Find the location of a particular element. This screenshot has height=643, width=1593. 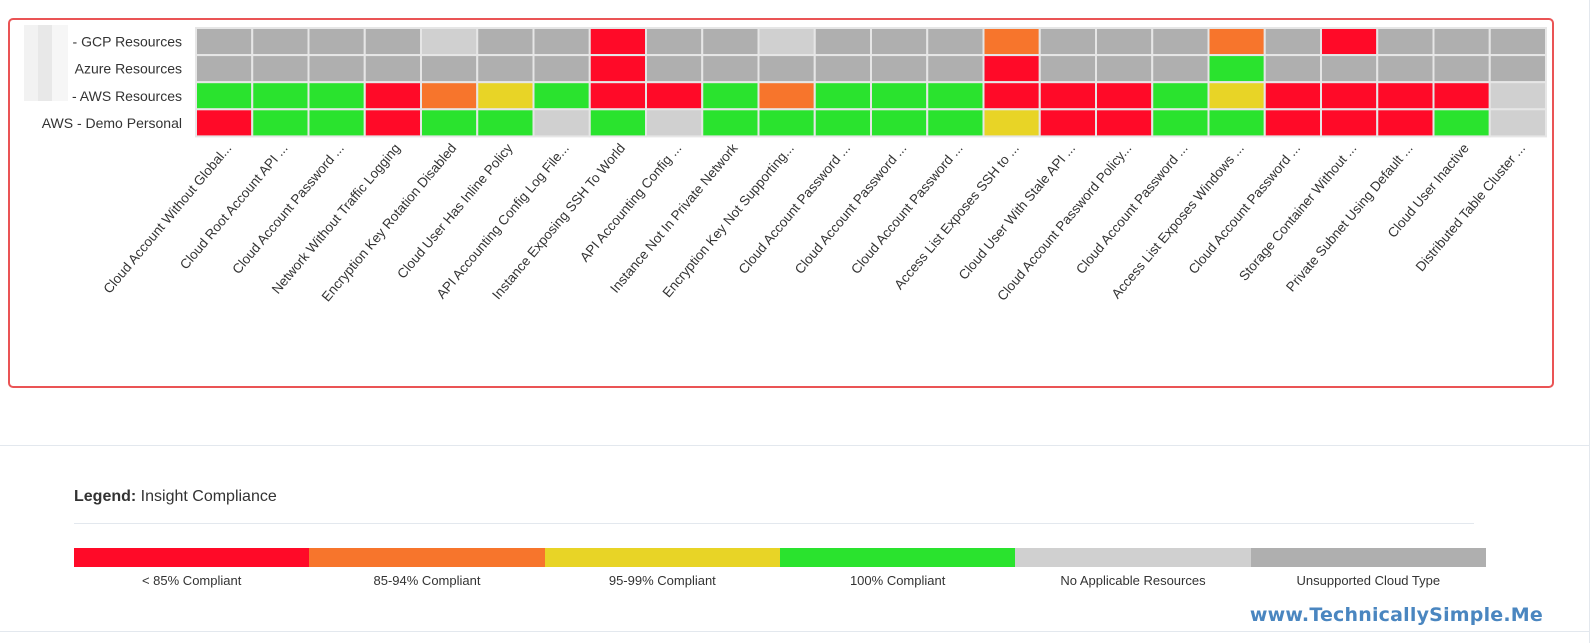

legend-swatch-unsupported is located at coordinates (1368, 557).